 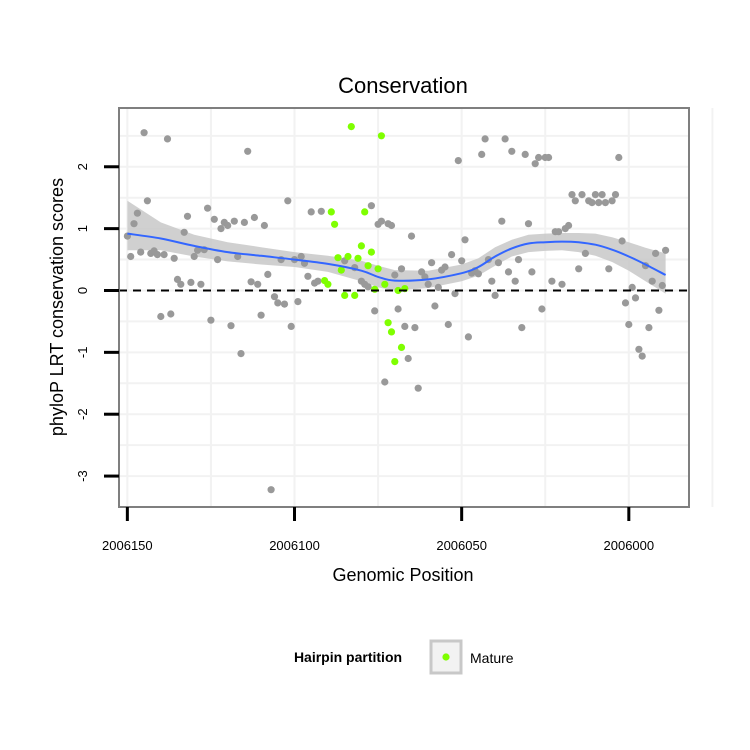 What do you see at coordinates (446, 657) in the screenshot?
I see `legend-mature-swatch` at bounding box center [446, 657].